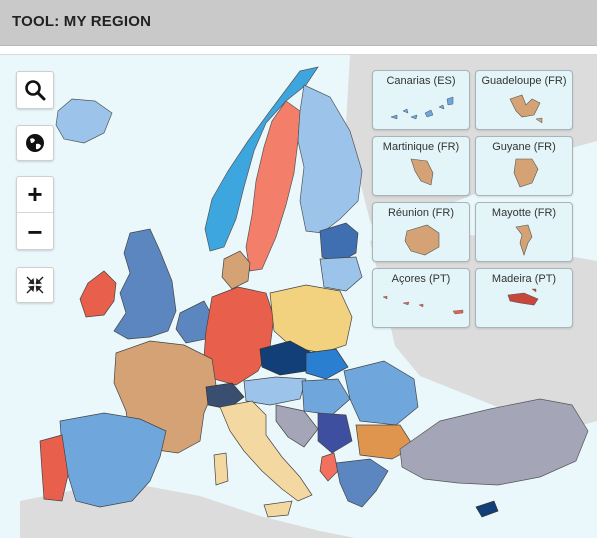 The width and height of the screenshot is (597, 538). I want to click on region-uk, so click(145, 284).